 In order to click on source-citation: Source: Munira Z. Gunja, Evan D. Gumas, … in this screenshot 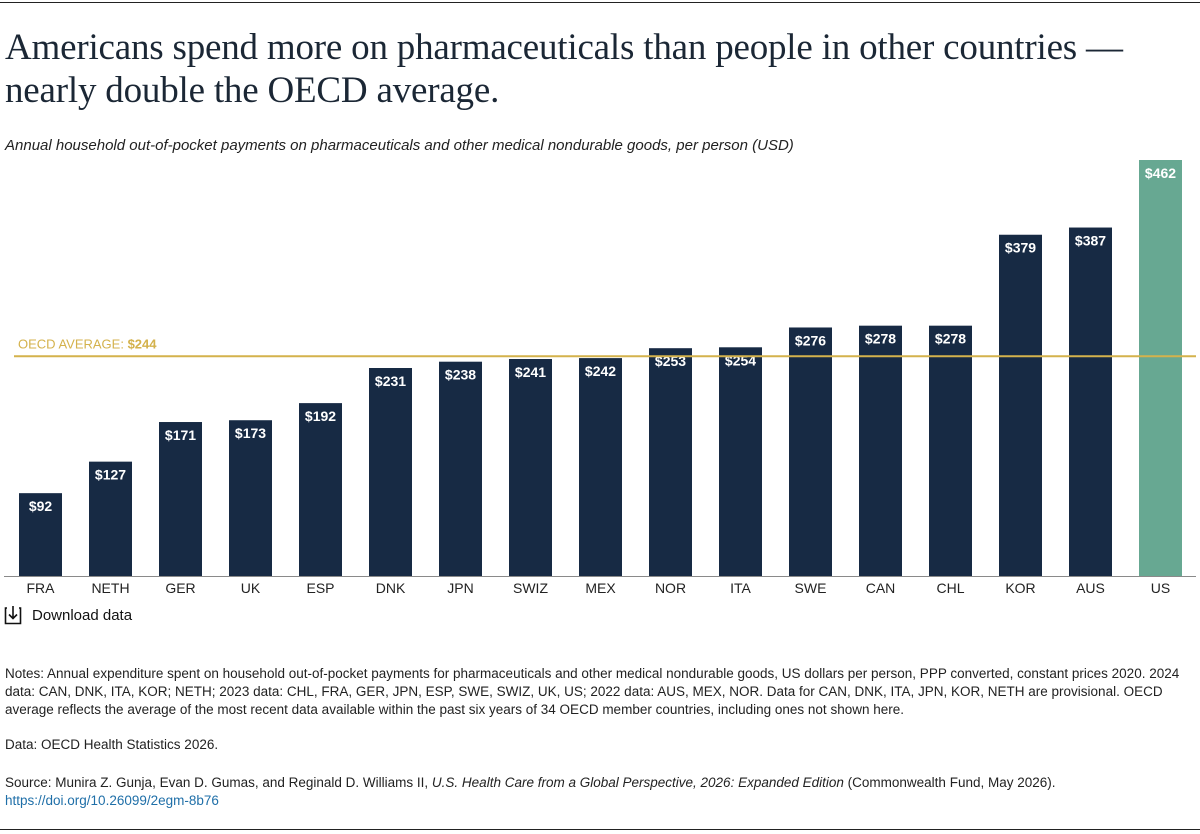, I will do `click(600, 792)`.